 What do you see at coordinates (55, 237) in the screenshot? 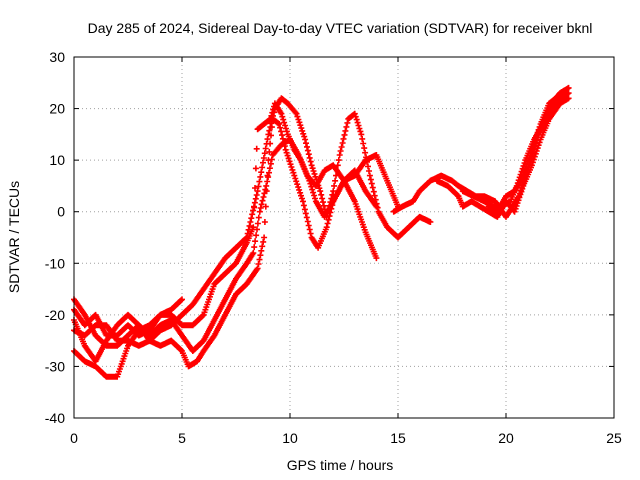
I see `y-tick-labels: 30 20 10 0 -10 -20 -30 -40` at bounding box center [55, 237].